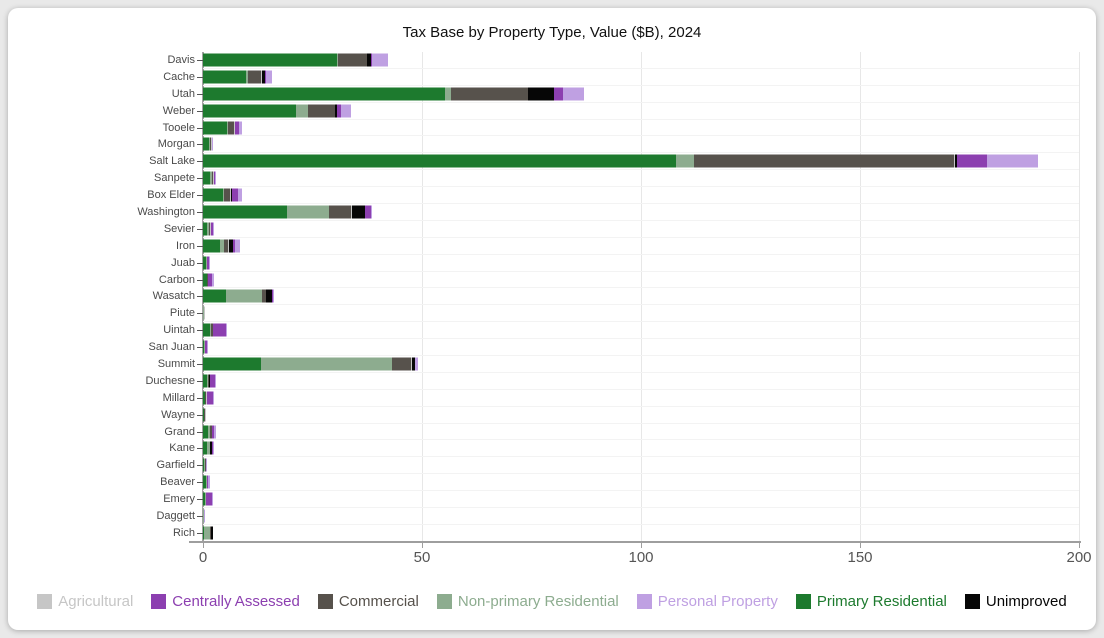  Describe the element at coordinates (225, 601) in the screenshot. I see `legend-item-centrally-assessed: Centrally Assessed` at that location.